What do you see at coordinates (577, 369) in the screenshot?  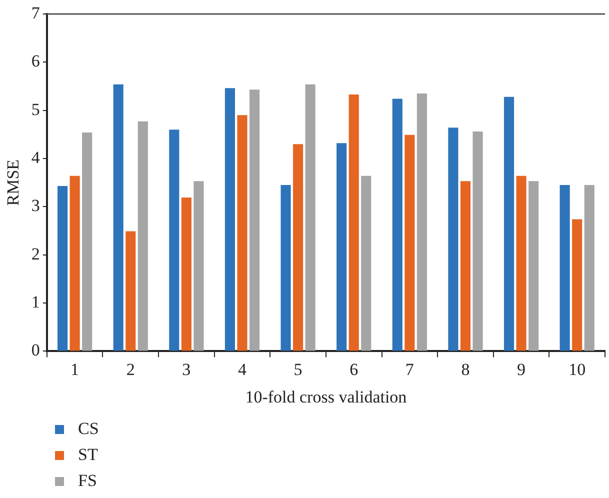 I see `x-tick-label: 10` at bounding box center [577, 369].